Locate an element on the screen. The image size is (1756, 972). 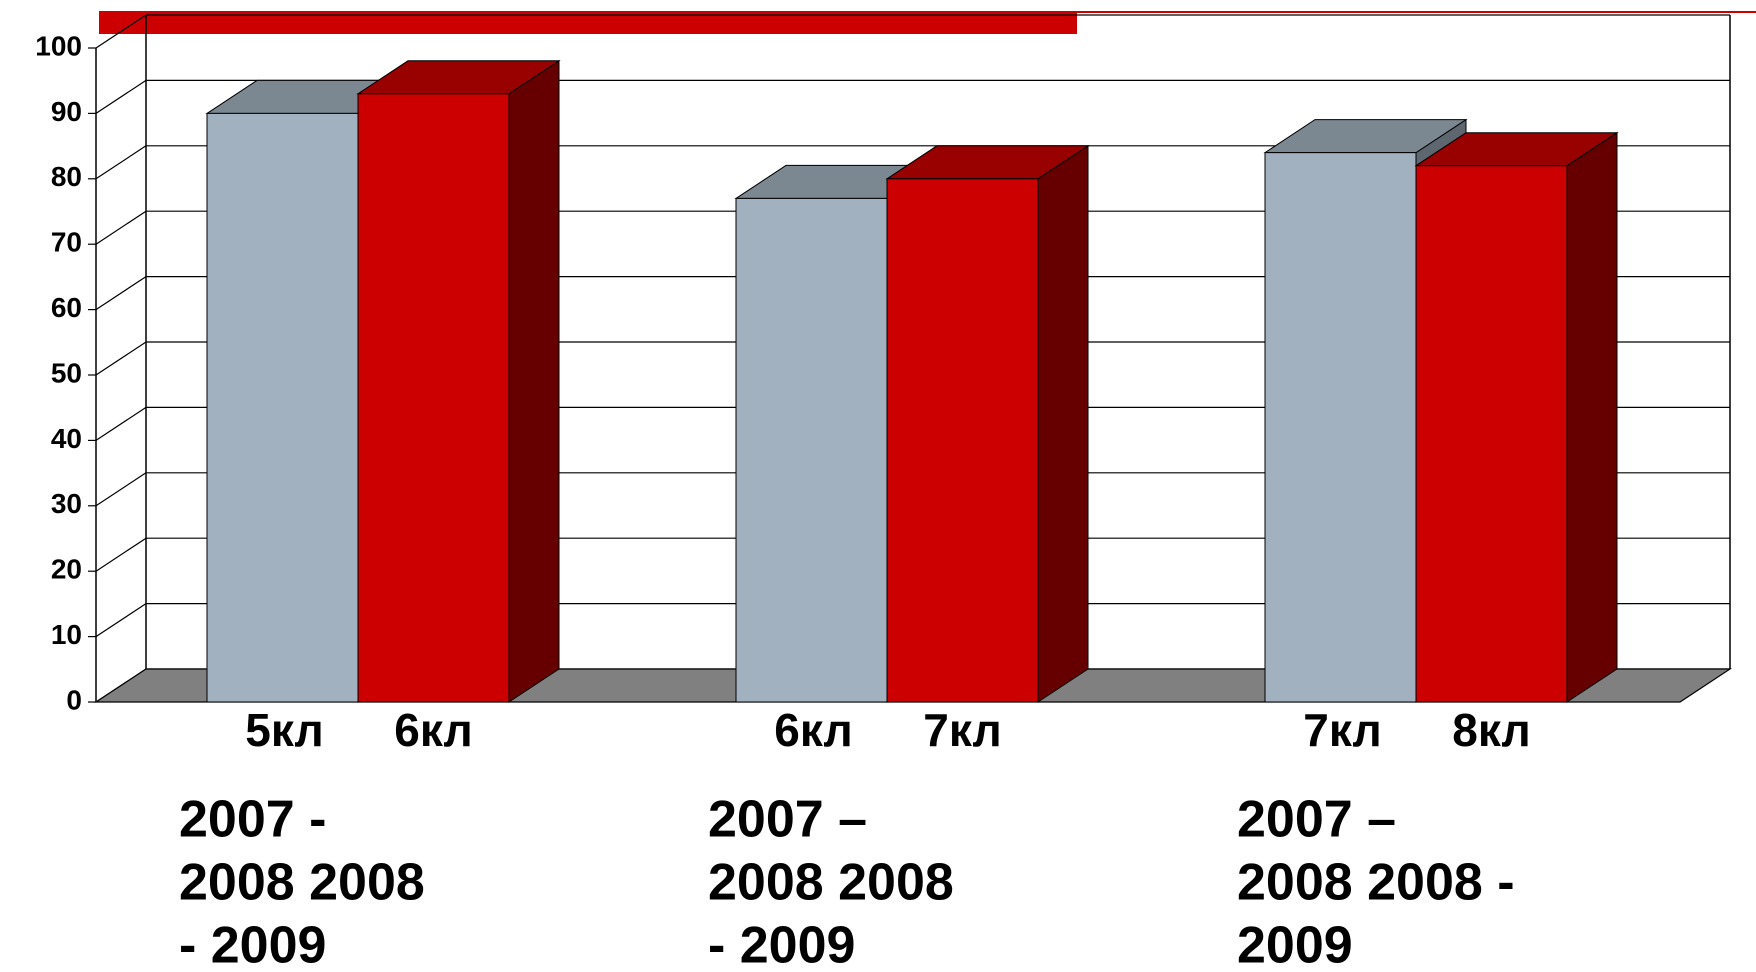
bar-label: 5кл is located at coordinates (284, 730).